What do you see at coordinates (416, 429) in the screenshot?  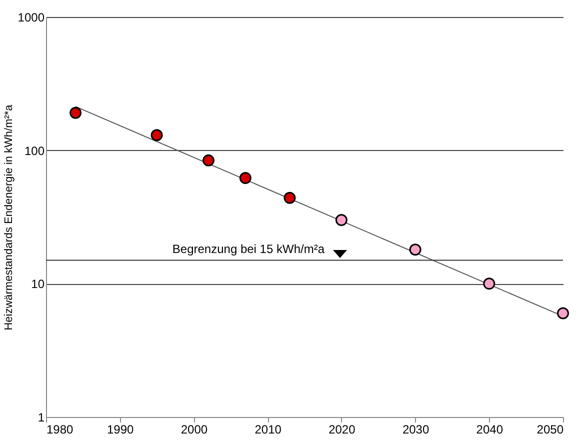 I see `x-tick-label: 2030` at bounding box center [416, 429].